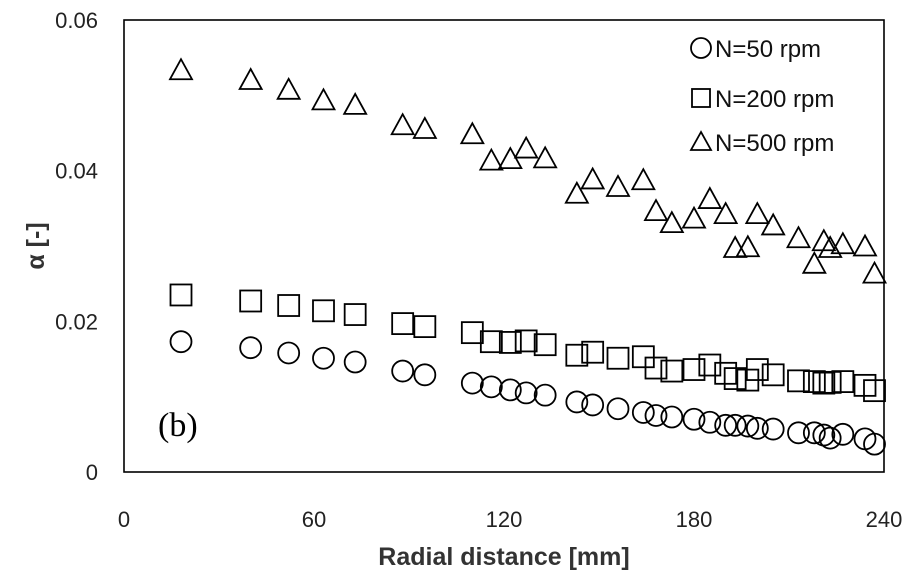  I want to click on legend: N=50 rpm N=200 rpm N=500 rpm, so click(761, 96).